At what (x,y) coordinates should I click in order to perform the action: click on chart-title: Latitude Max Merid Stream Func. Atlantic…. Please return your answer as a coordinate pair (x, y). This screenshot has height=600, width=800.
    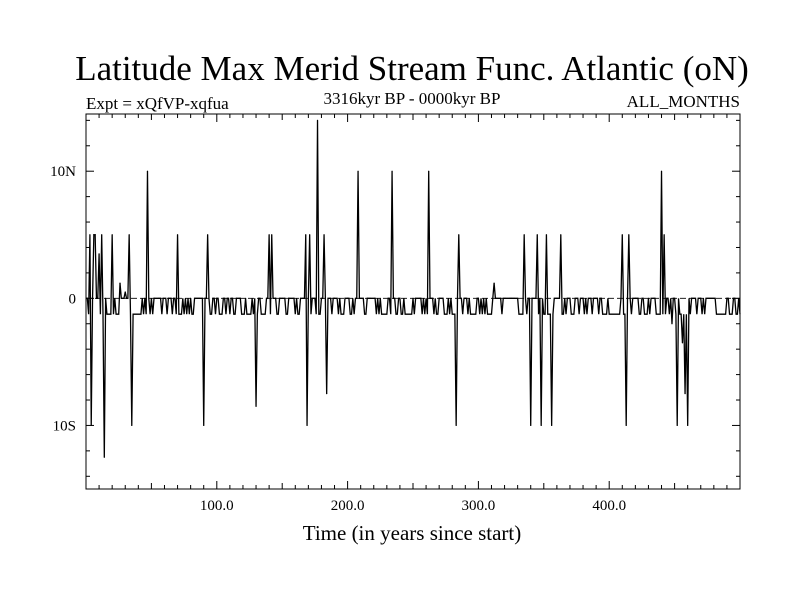
    Looking at the image, I should click on (412, 68).